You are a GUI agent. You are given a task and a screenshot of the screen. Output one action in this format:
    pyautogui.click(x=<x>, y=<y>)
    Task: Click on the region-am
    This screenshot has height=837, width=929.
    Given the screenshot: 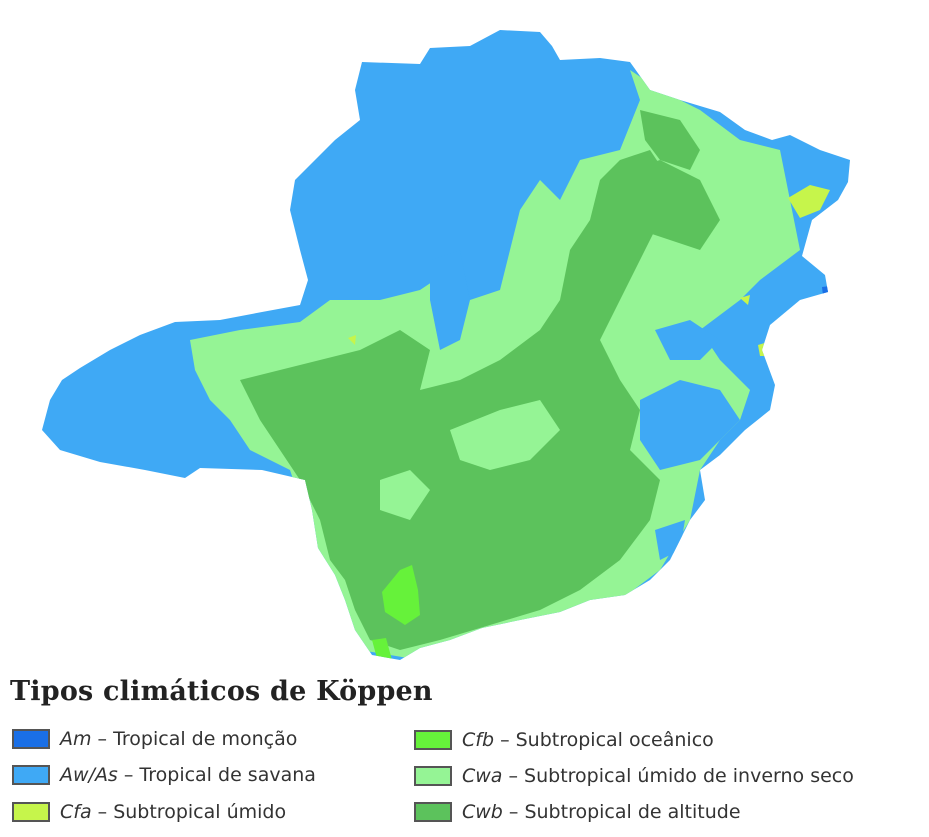 What is the action you would take?
    pyautogui.click(x=826, y=291)
    